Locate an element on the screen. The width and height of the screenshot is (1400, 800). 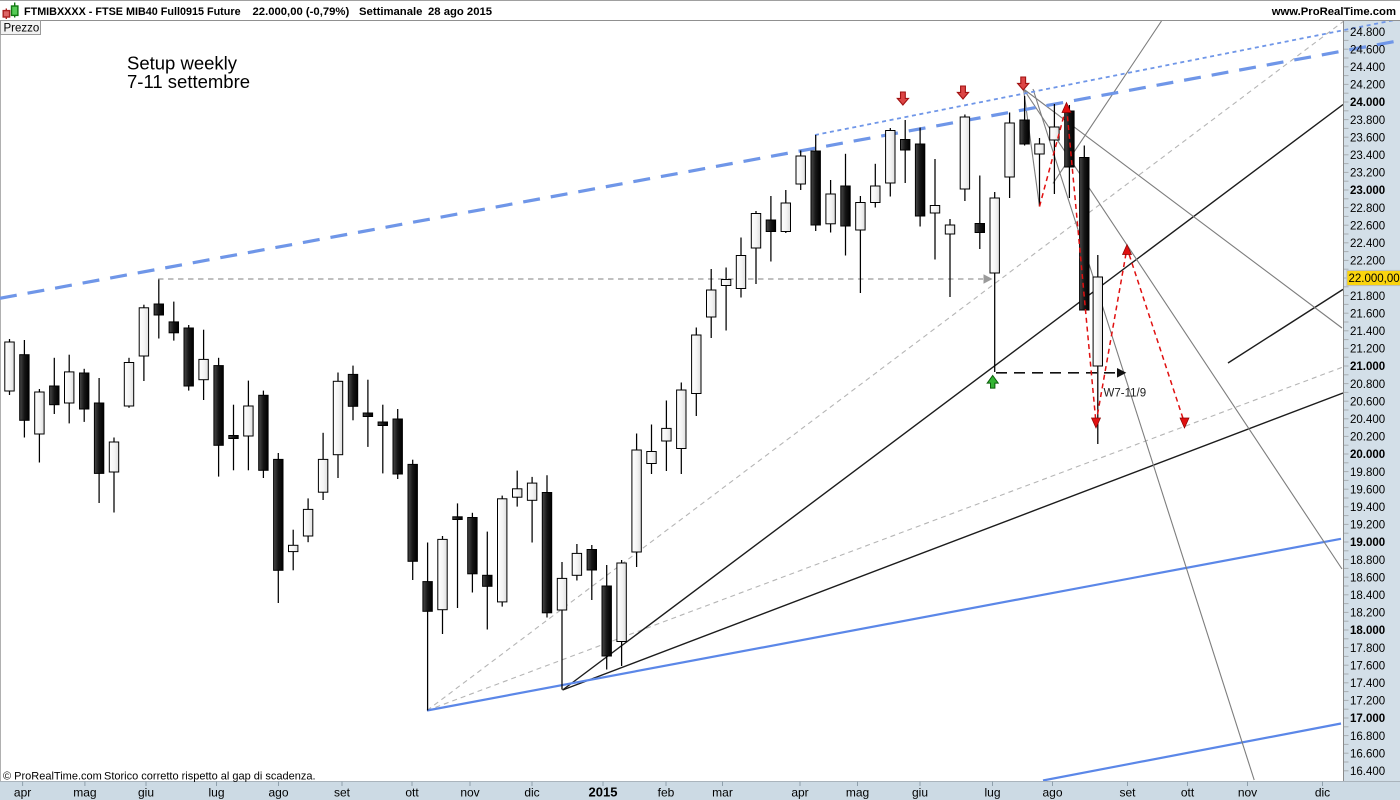
svg-text: 19.800 is located at coordinates (1367, 473).